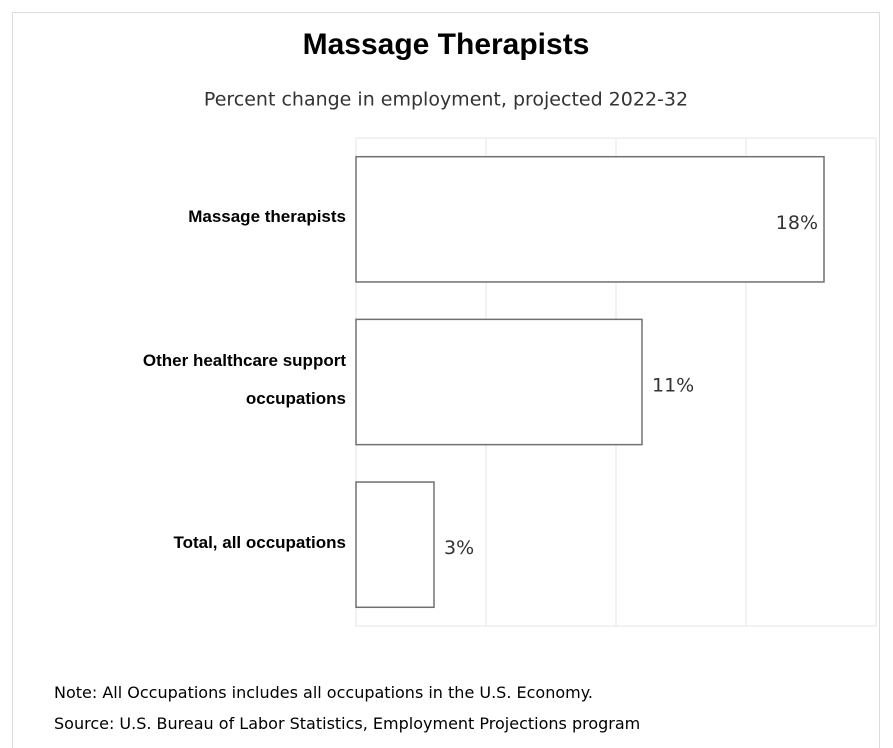  Describe the element at coordinates (459, 548) in the screenshot. I see `value-label: 3%` at that location.